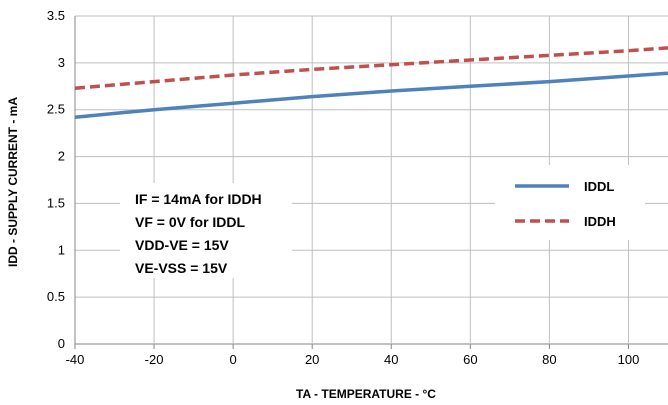  What do you see at coordinates (198, 199) in the screenshot?
I see `annotation-line-1: IF = 14mA for IDDH` at bounding box center [198, 199].